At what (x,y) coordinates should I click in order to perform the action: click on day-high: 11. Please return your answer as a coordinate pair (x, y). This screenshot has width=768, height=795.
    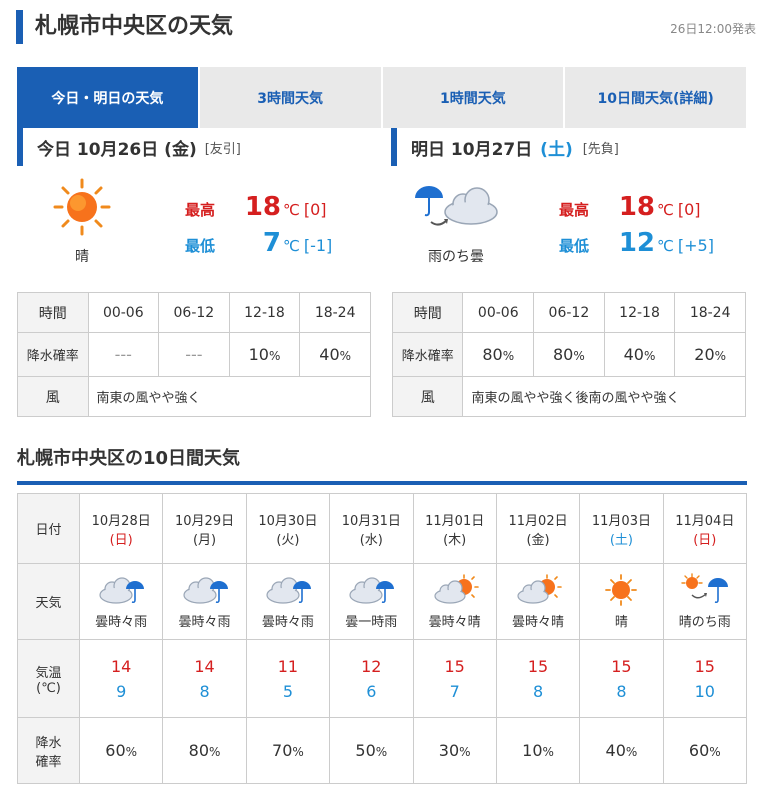
    Looking at the image, I should click on (288, 666).